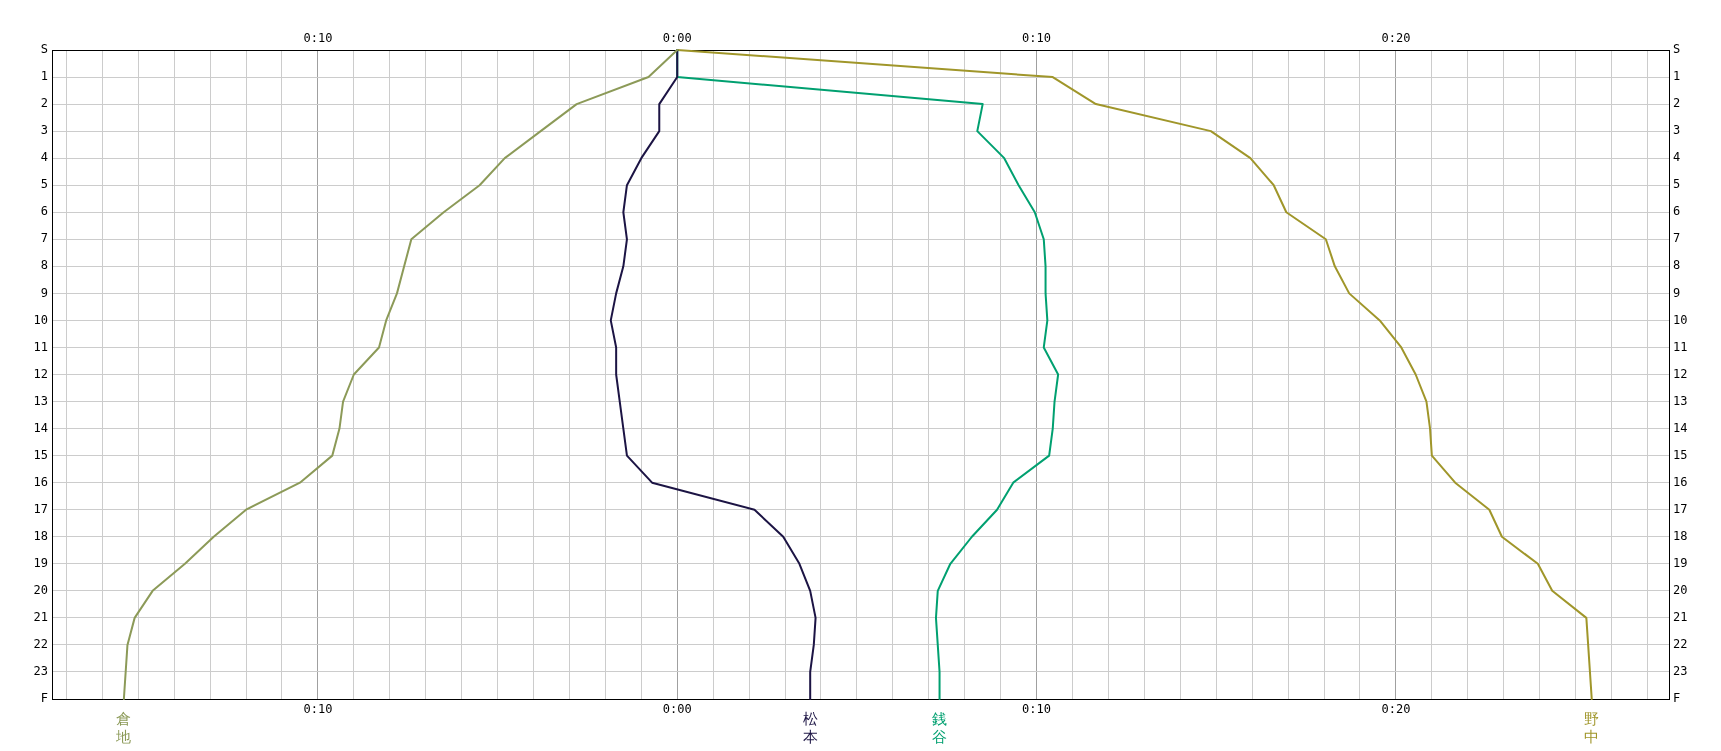  What do you see at coordinates (1396, 37) in the screenshot?
I see `x2-tick-label: 0:20` at bounding box center [1396, 37].